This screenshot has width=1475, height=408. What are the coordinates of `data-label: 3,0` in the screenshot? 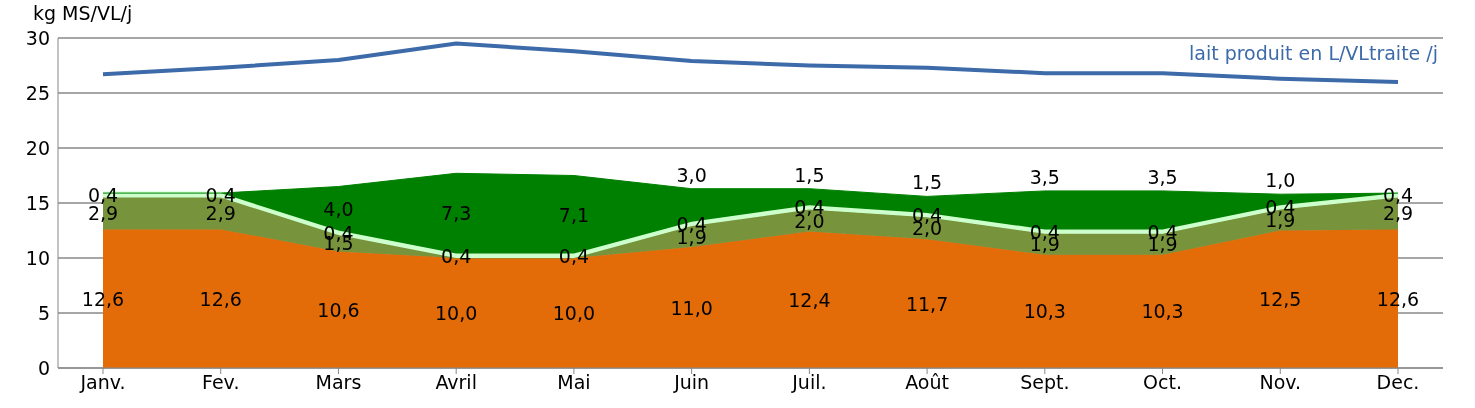 It's located at (691, 174).